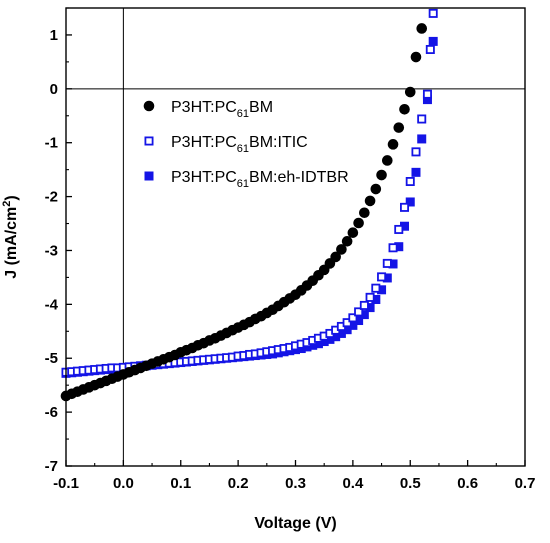 The height and width of the screenshot is (543, 550). What do you see at coordinates (467, 483) in the screenshot?
I see `x-tick-label: 0.6` at bounding box center [467, 483].